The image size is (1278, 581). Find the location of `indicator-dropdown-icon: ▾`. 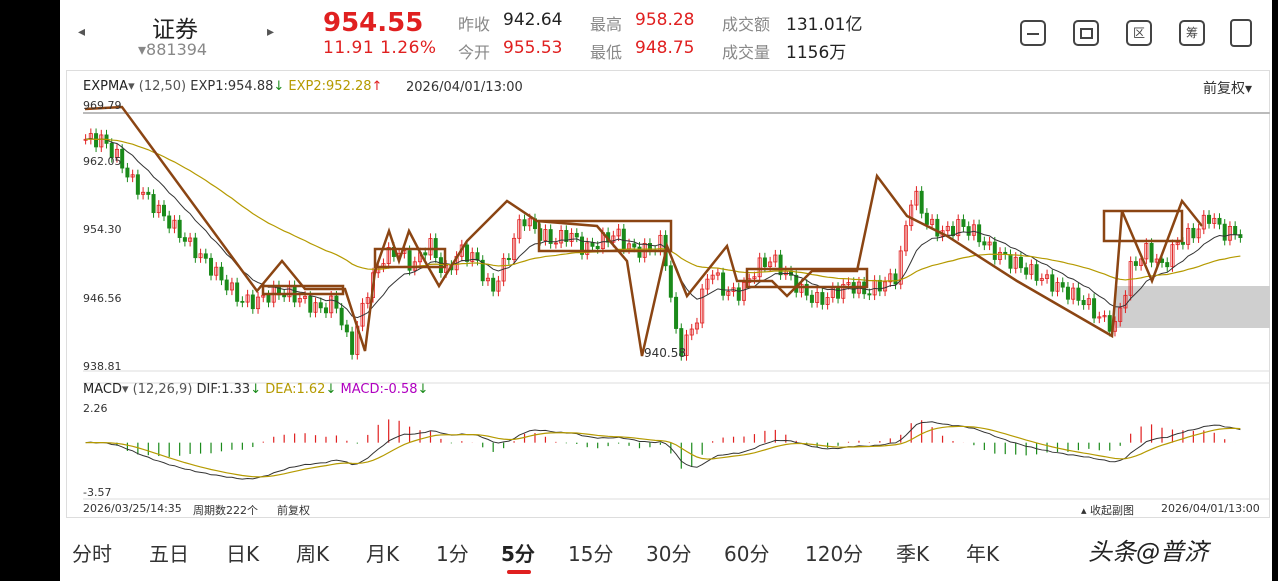

indicator-dropdown-icon: ▾ is located at coordinates (131, 86).